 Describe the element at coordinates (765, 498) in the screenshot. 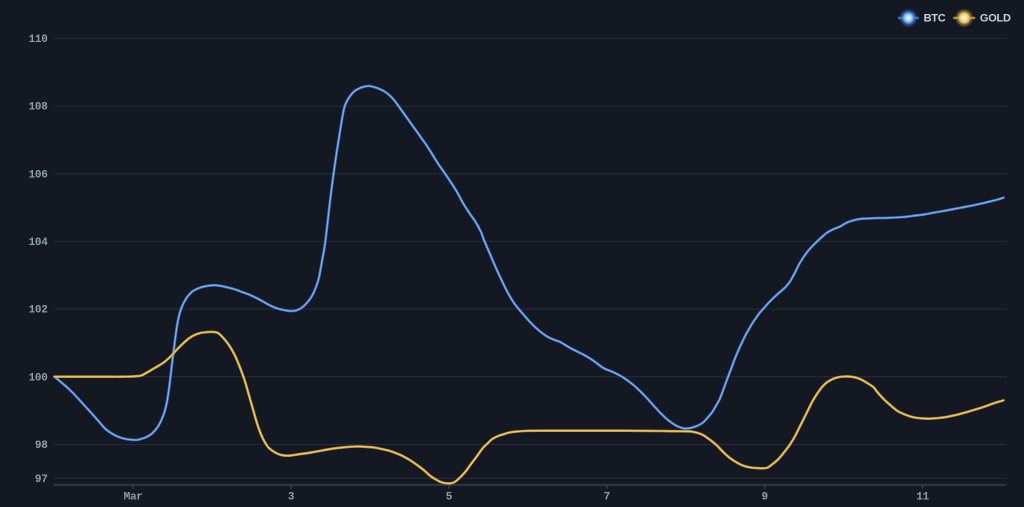

I see `svg-text: 9` at that location.